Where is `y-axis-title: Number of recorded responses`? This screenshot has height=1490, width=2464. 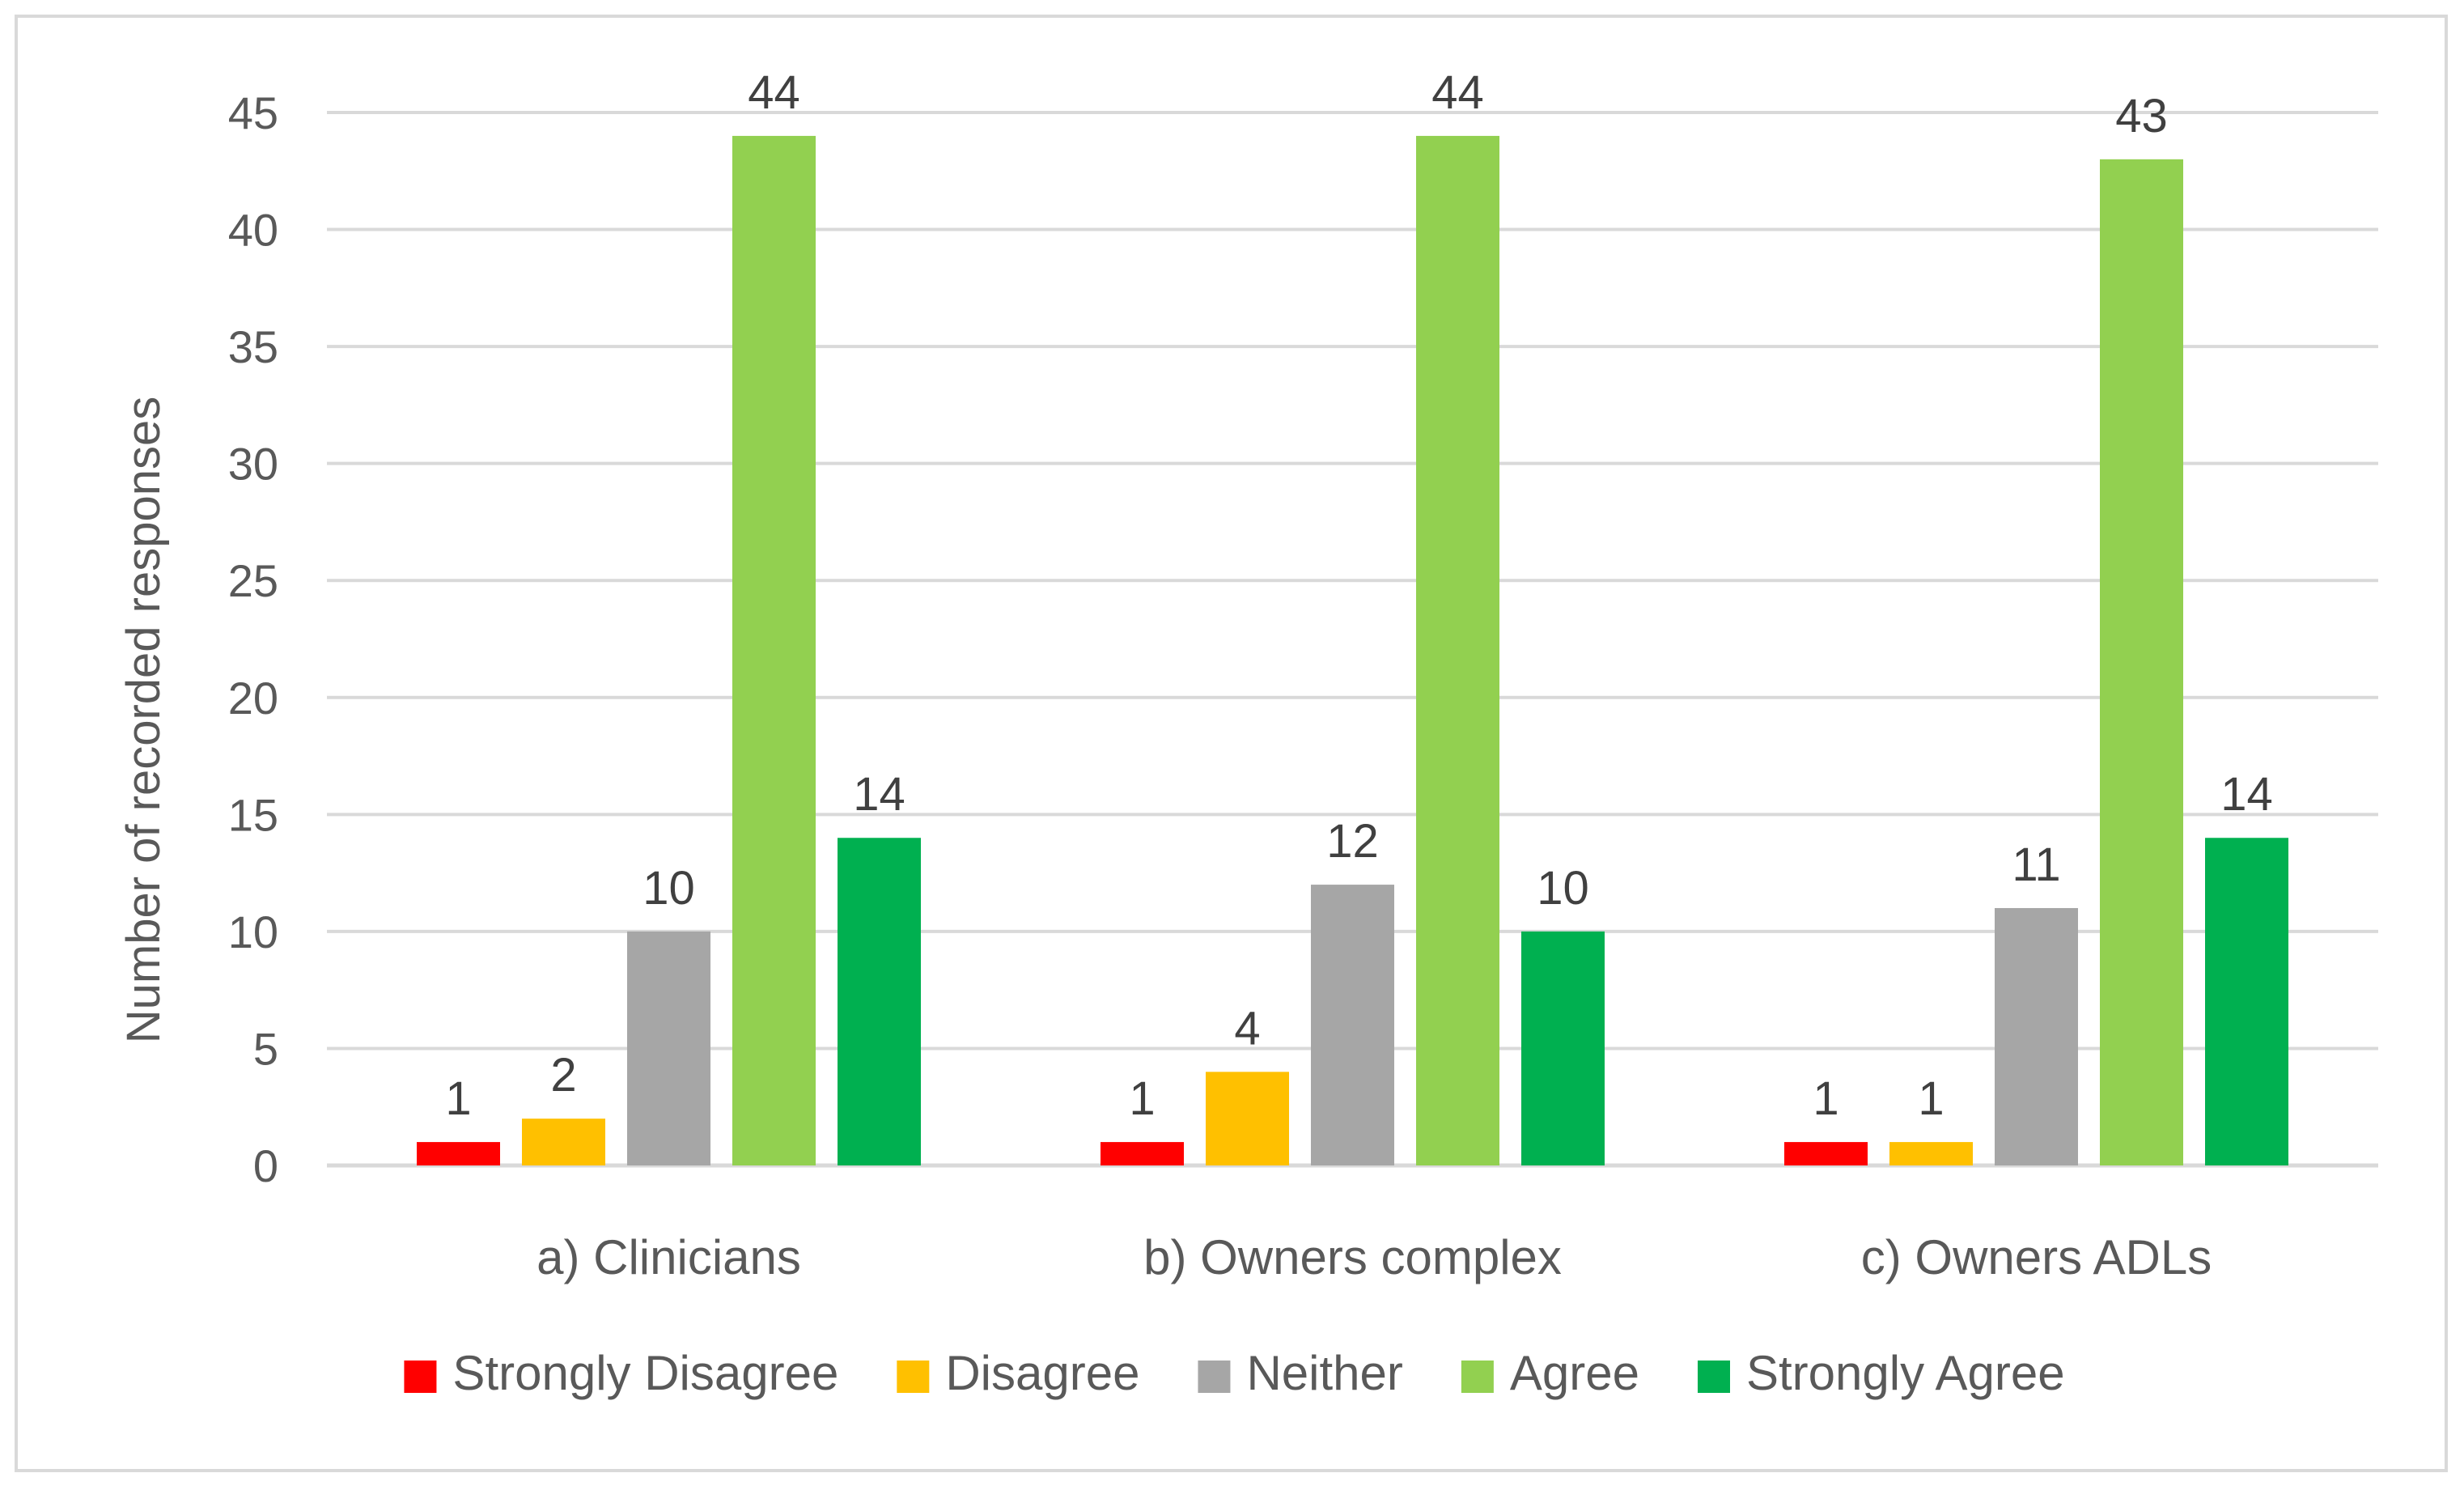 y-axis-title: Number of recorded responses is located at coordinates (143, 721).